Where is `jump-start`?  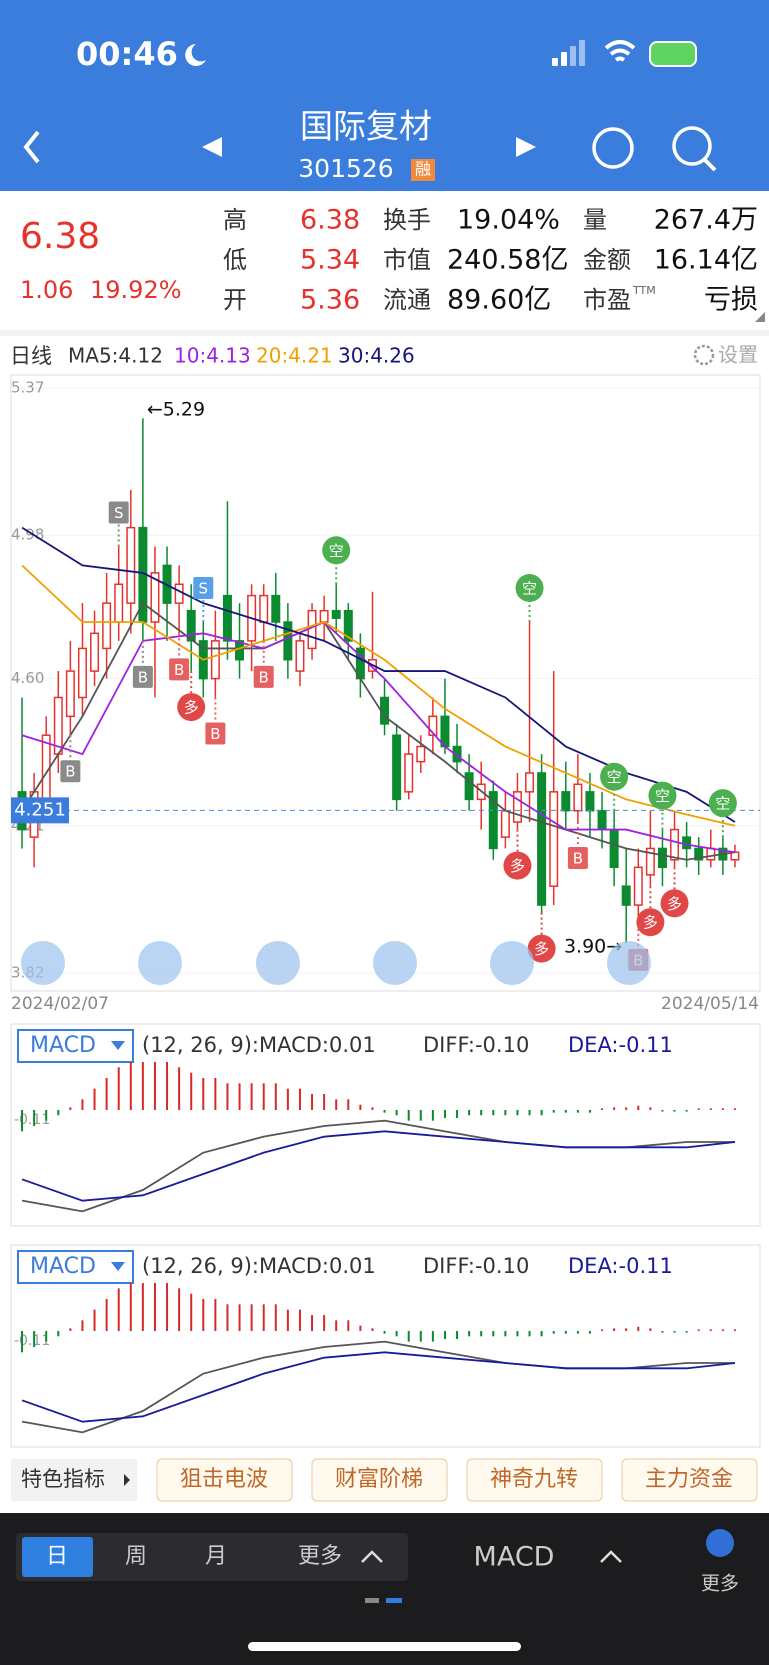 jump-start is located at coordinates (43, 963).